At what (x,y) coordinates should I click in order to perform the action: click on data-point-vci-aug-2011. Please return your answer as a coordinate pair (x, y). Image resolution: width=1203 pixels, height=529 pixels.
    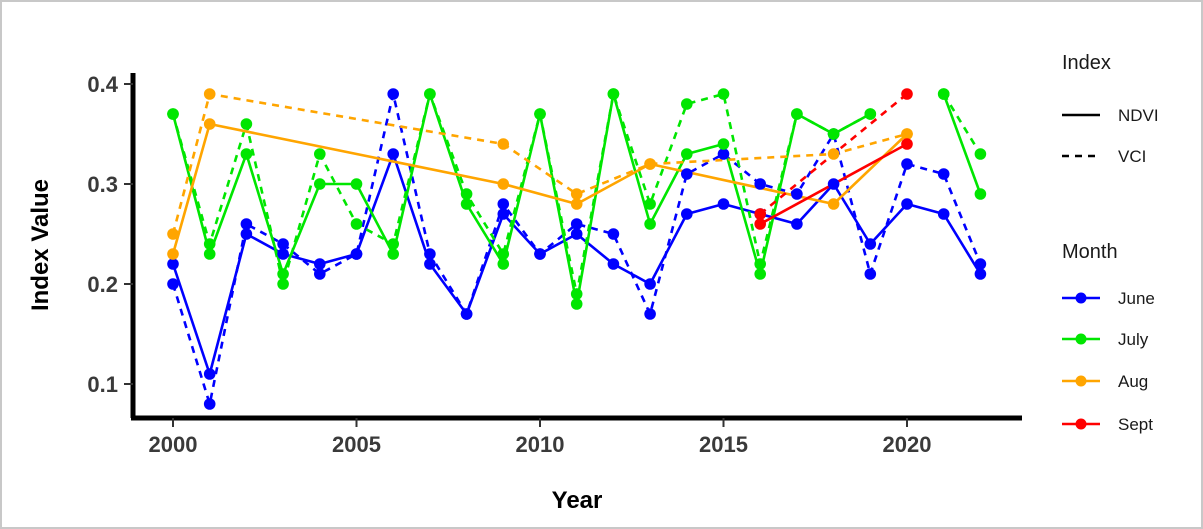
    Looking at the image, I should click on (576, 194).